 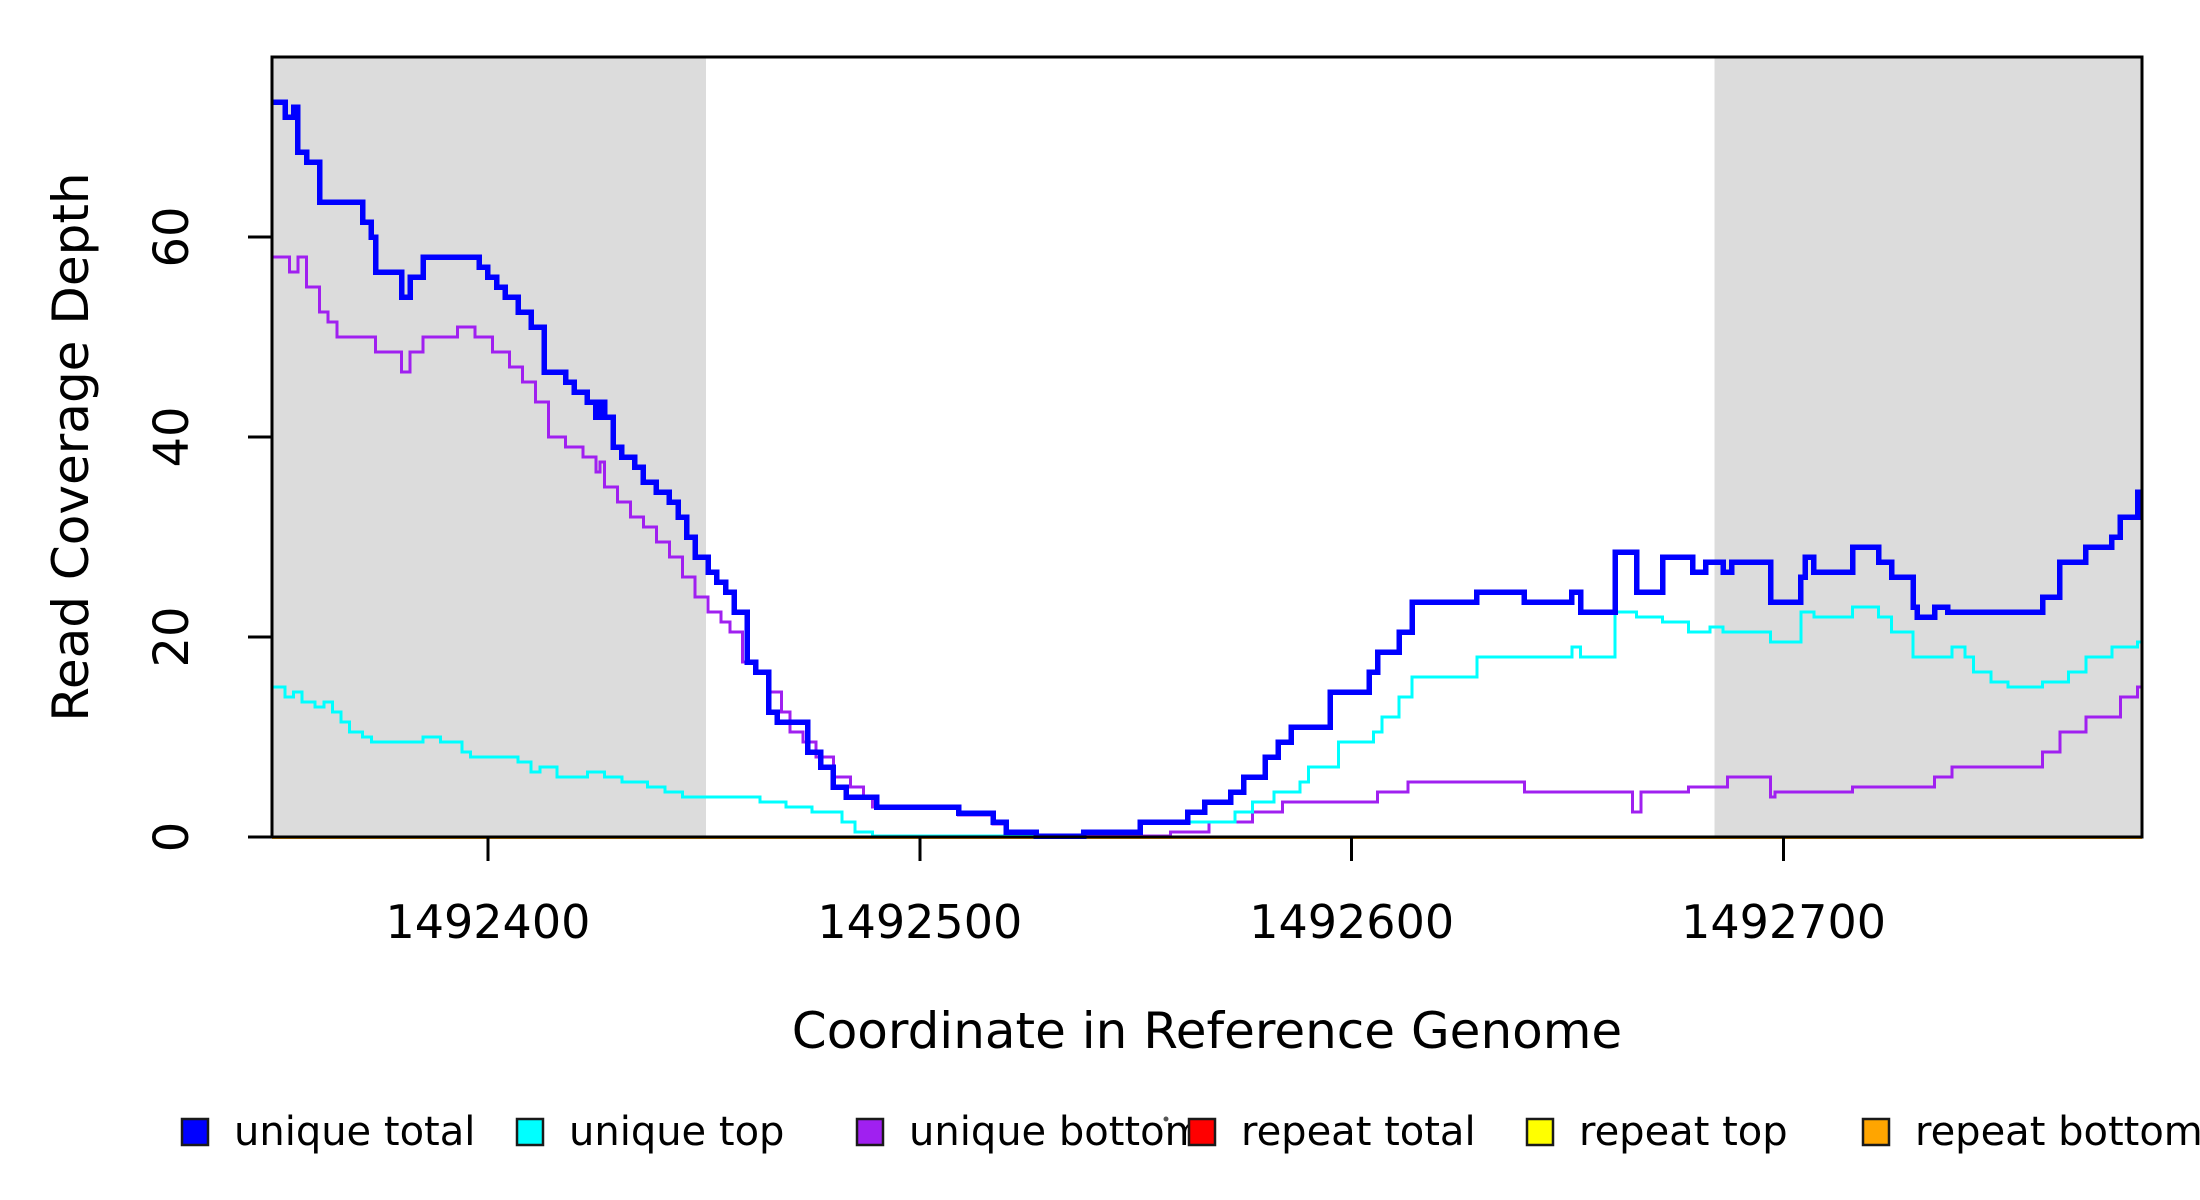 What do you see at coordinates (1683, 1132) in the screenshot?
I see `legend-label: repeat top` at bounding box center [1683, 1132].